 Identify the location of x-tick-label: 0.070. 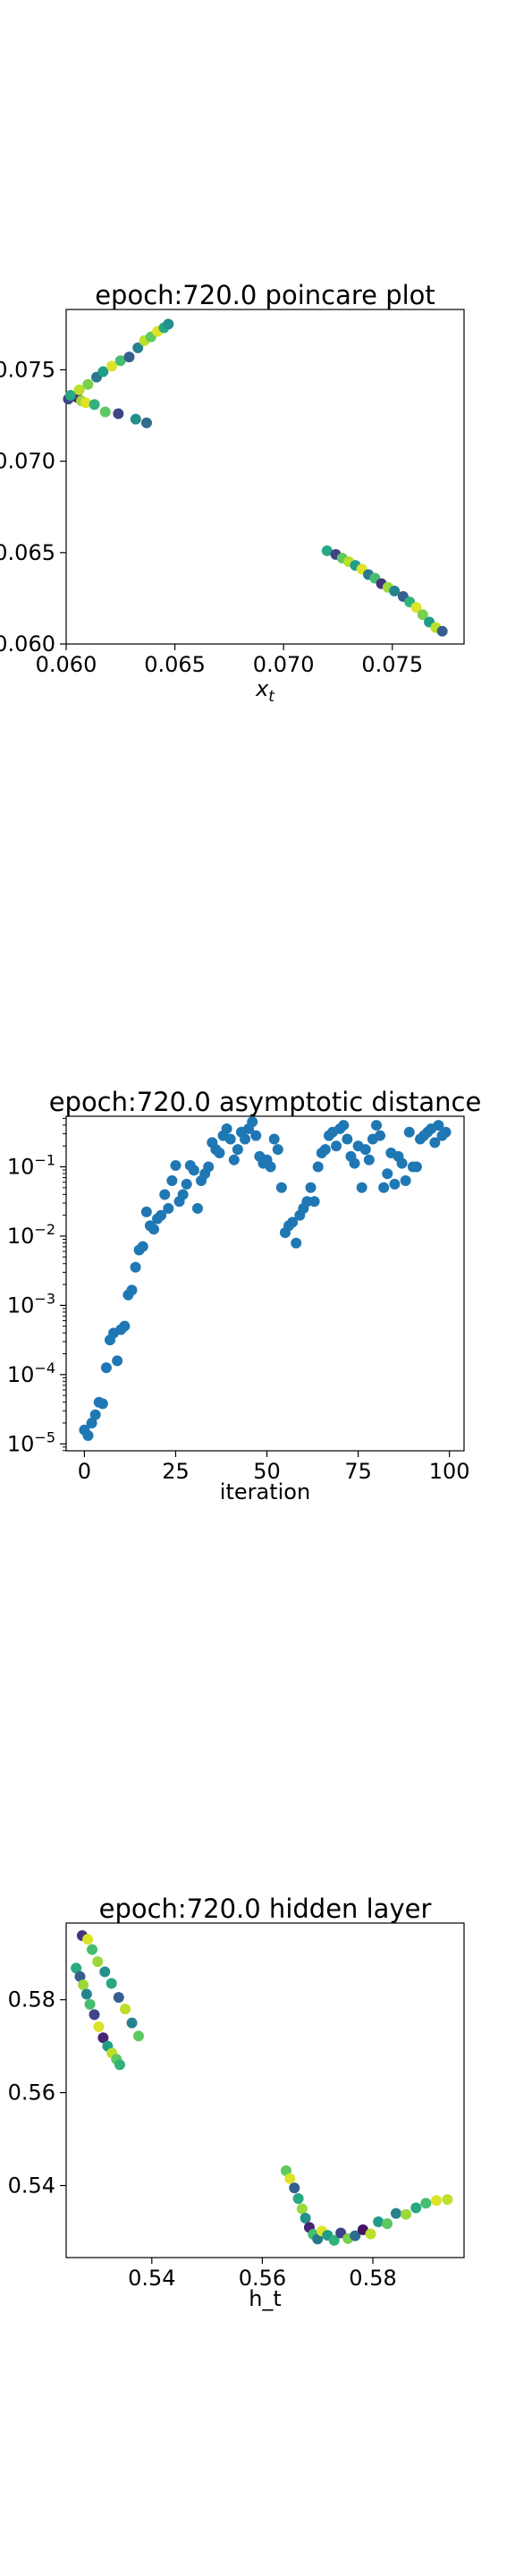
(284, 664).